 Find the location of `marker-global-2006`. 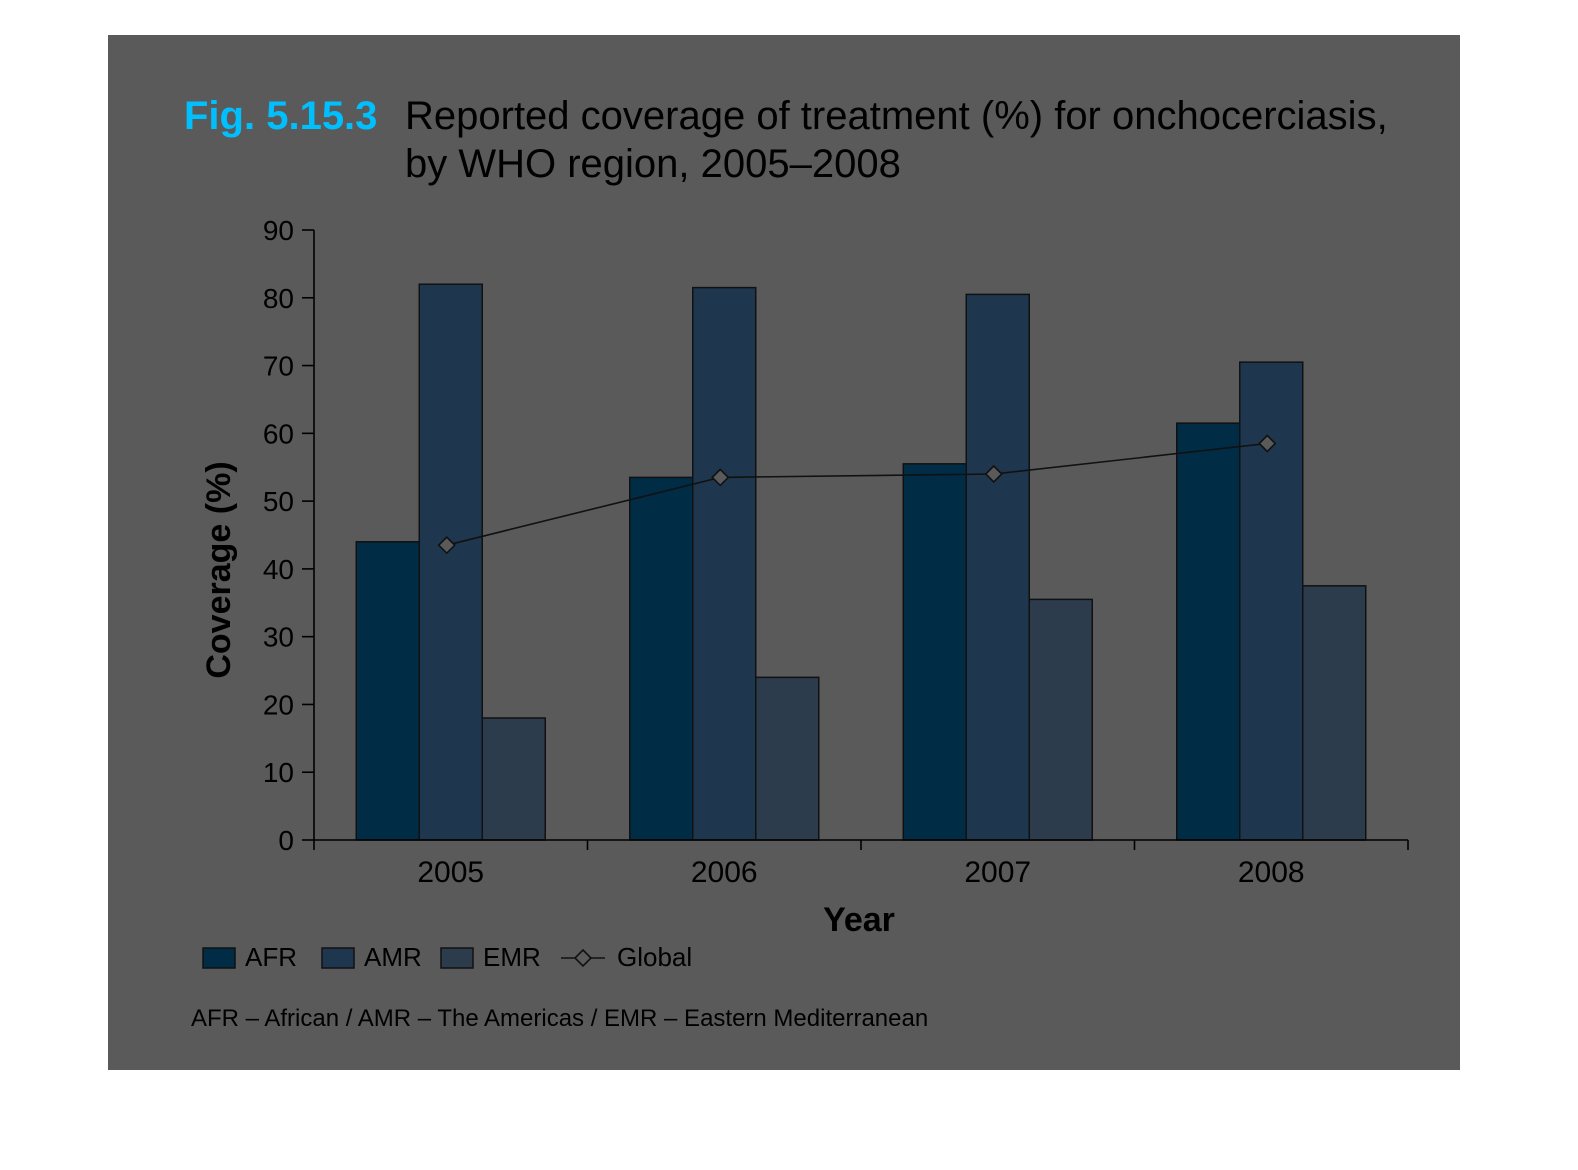

marker-global-2006 is located at coordinates (720, 477).